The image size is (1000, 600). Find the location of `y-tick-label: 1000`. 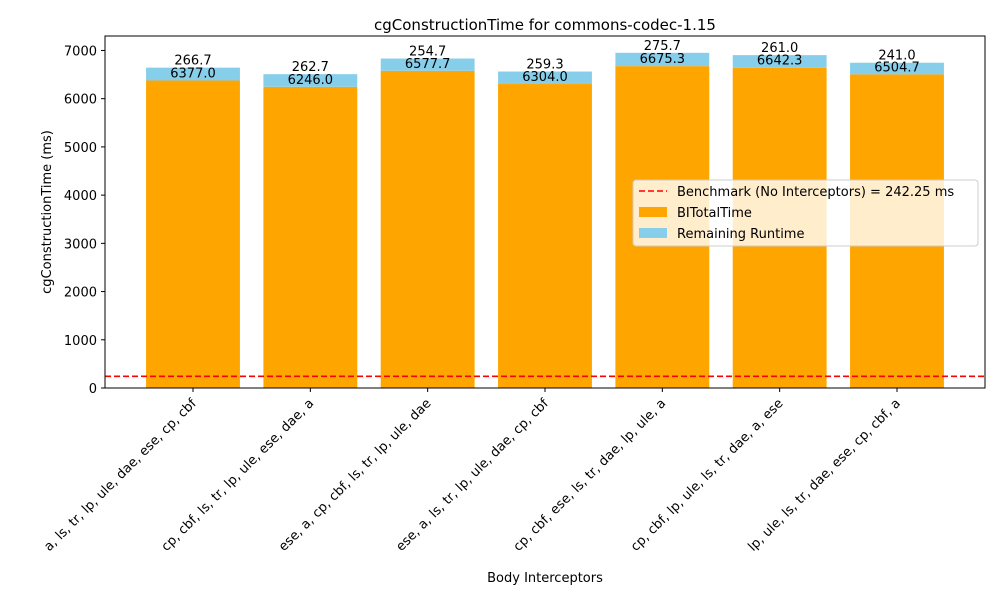

y-tick-label: 1000 is located at coordinates (80, 341).